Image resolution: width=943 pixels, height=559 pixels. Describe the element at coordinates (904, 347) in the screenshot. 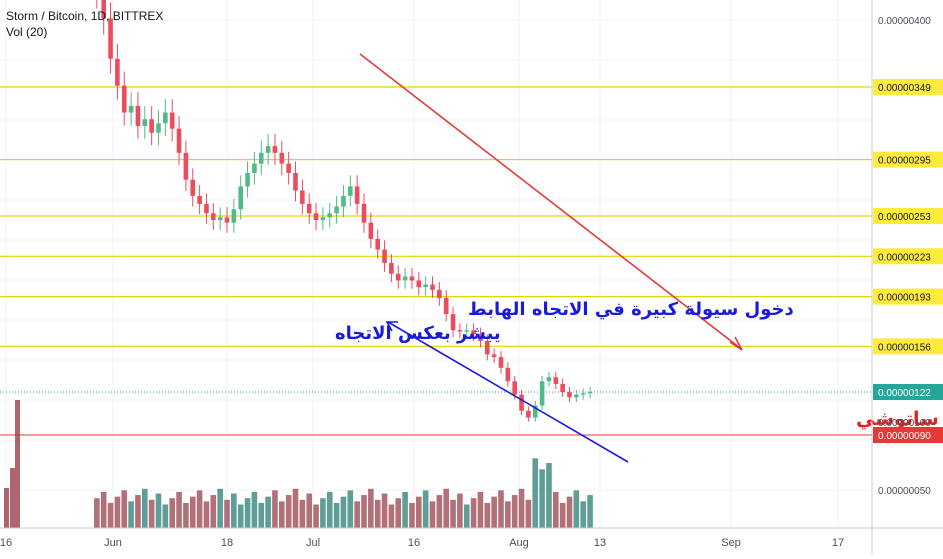

I see `level-label-5: 0.00000156` at that location.